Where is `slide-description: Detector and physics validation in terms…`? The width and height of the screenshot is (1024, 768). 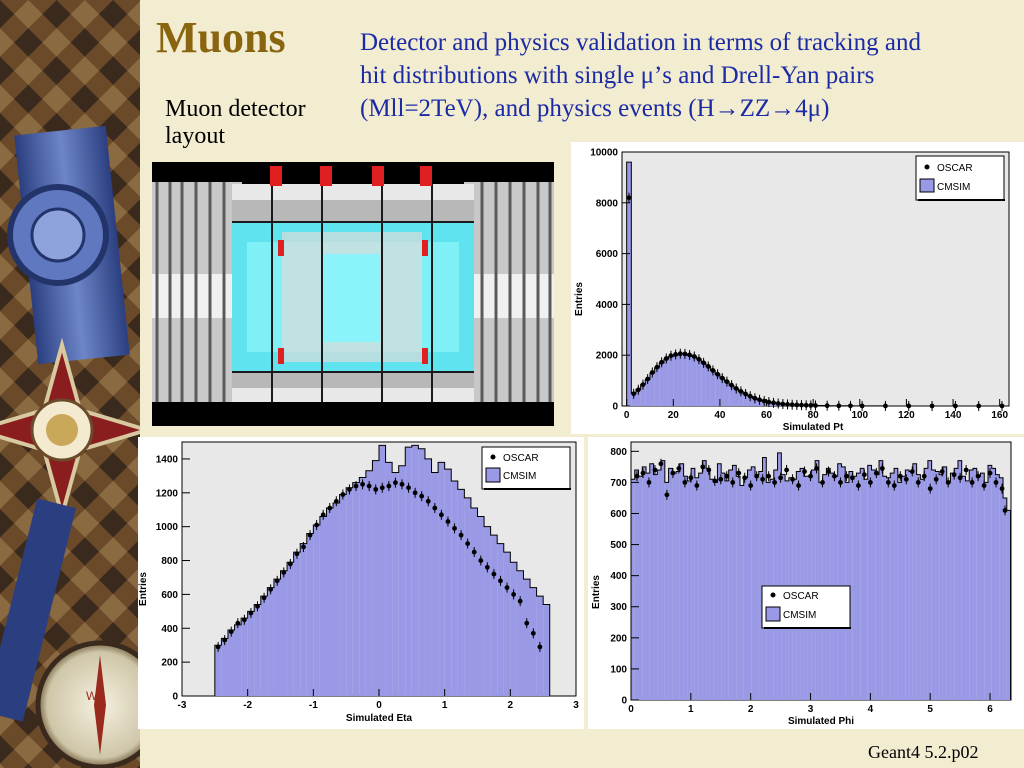 slide-description: Detector and physics validation in terms… is located at coordinates (685, 75).